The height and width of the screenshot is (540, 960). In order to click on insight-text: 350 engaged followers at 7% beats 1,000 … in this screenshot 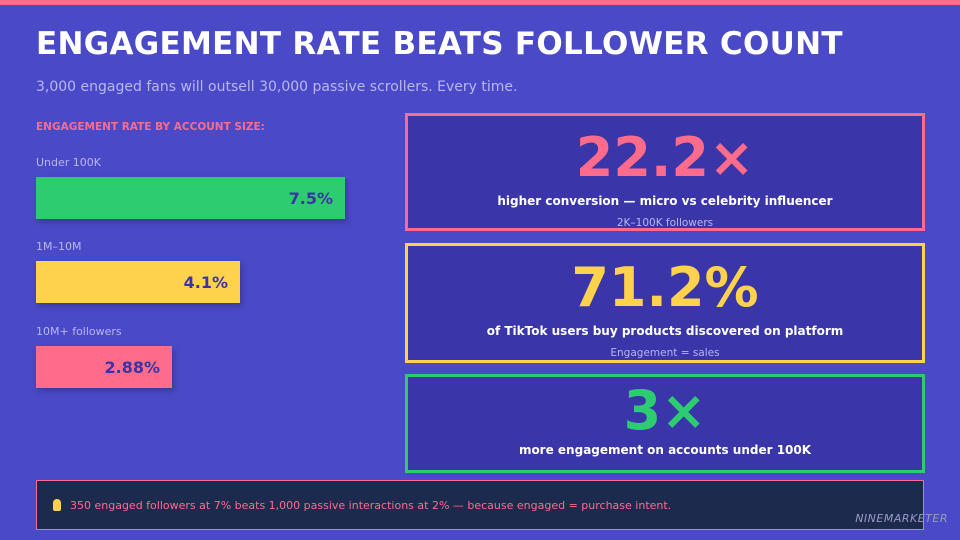, I will do `click(371, 505)`.